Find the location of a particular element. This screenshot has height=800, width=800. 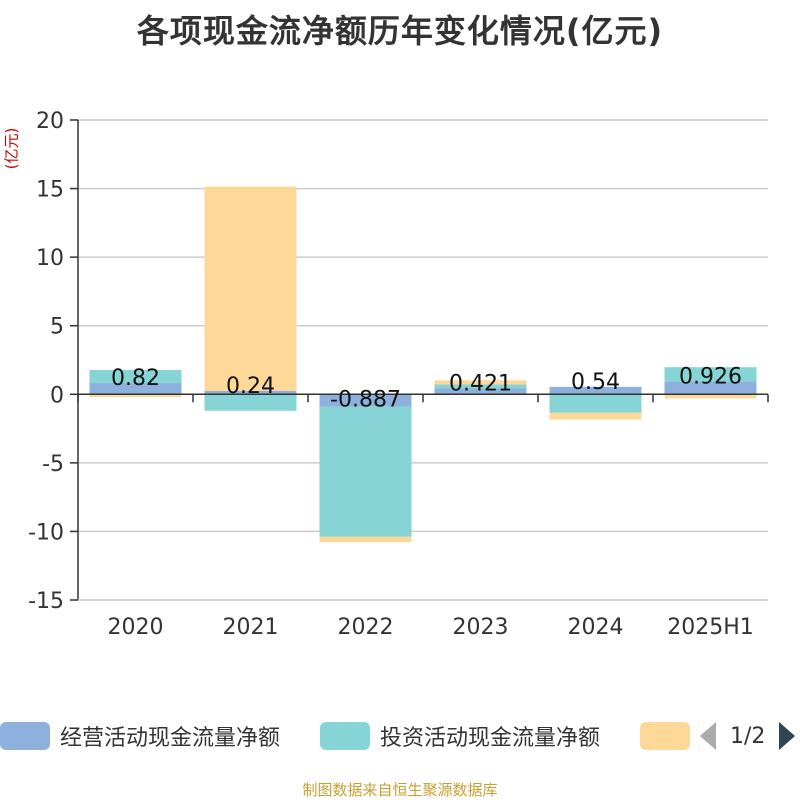

legend-item-operating: 经营活动现金流量净额 is located at coordinates (140, 736).